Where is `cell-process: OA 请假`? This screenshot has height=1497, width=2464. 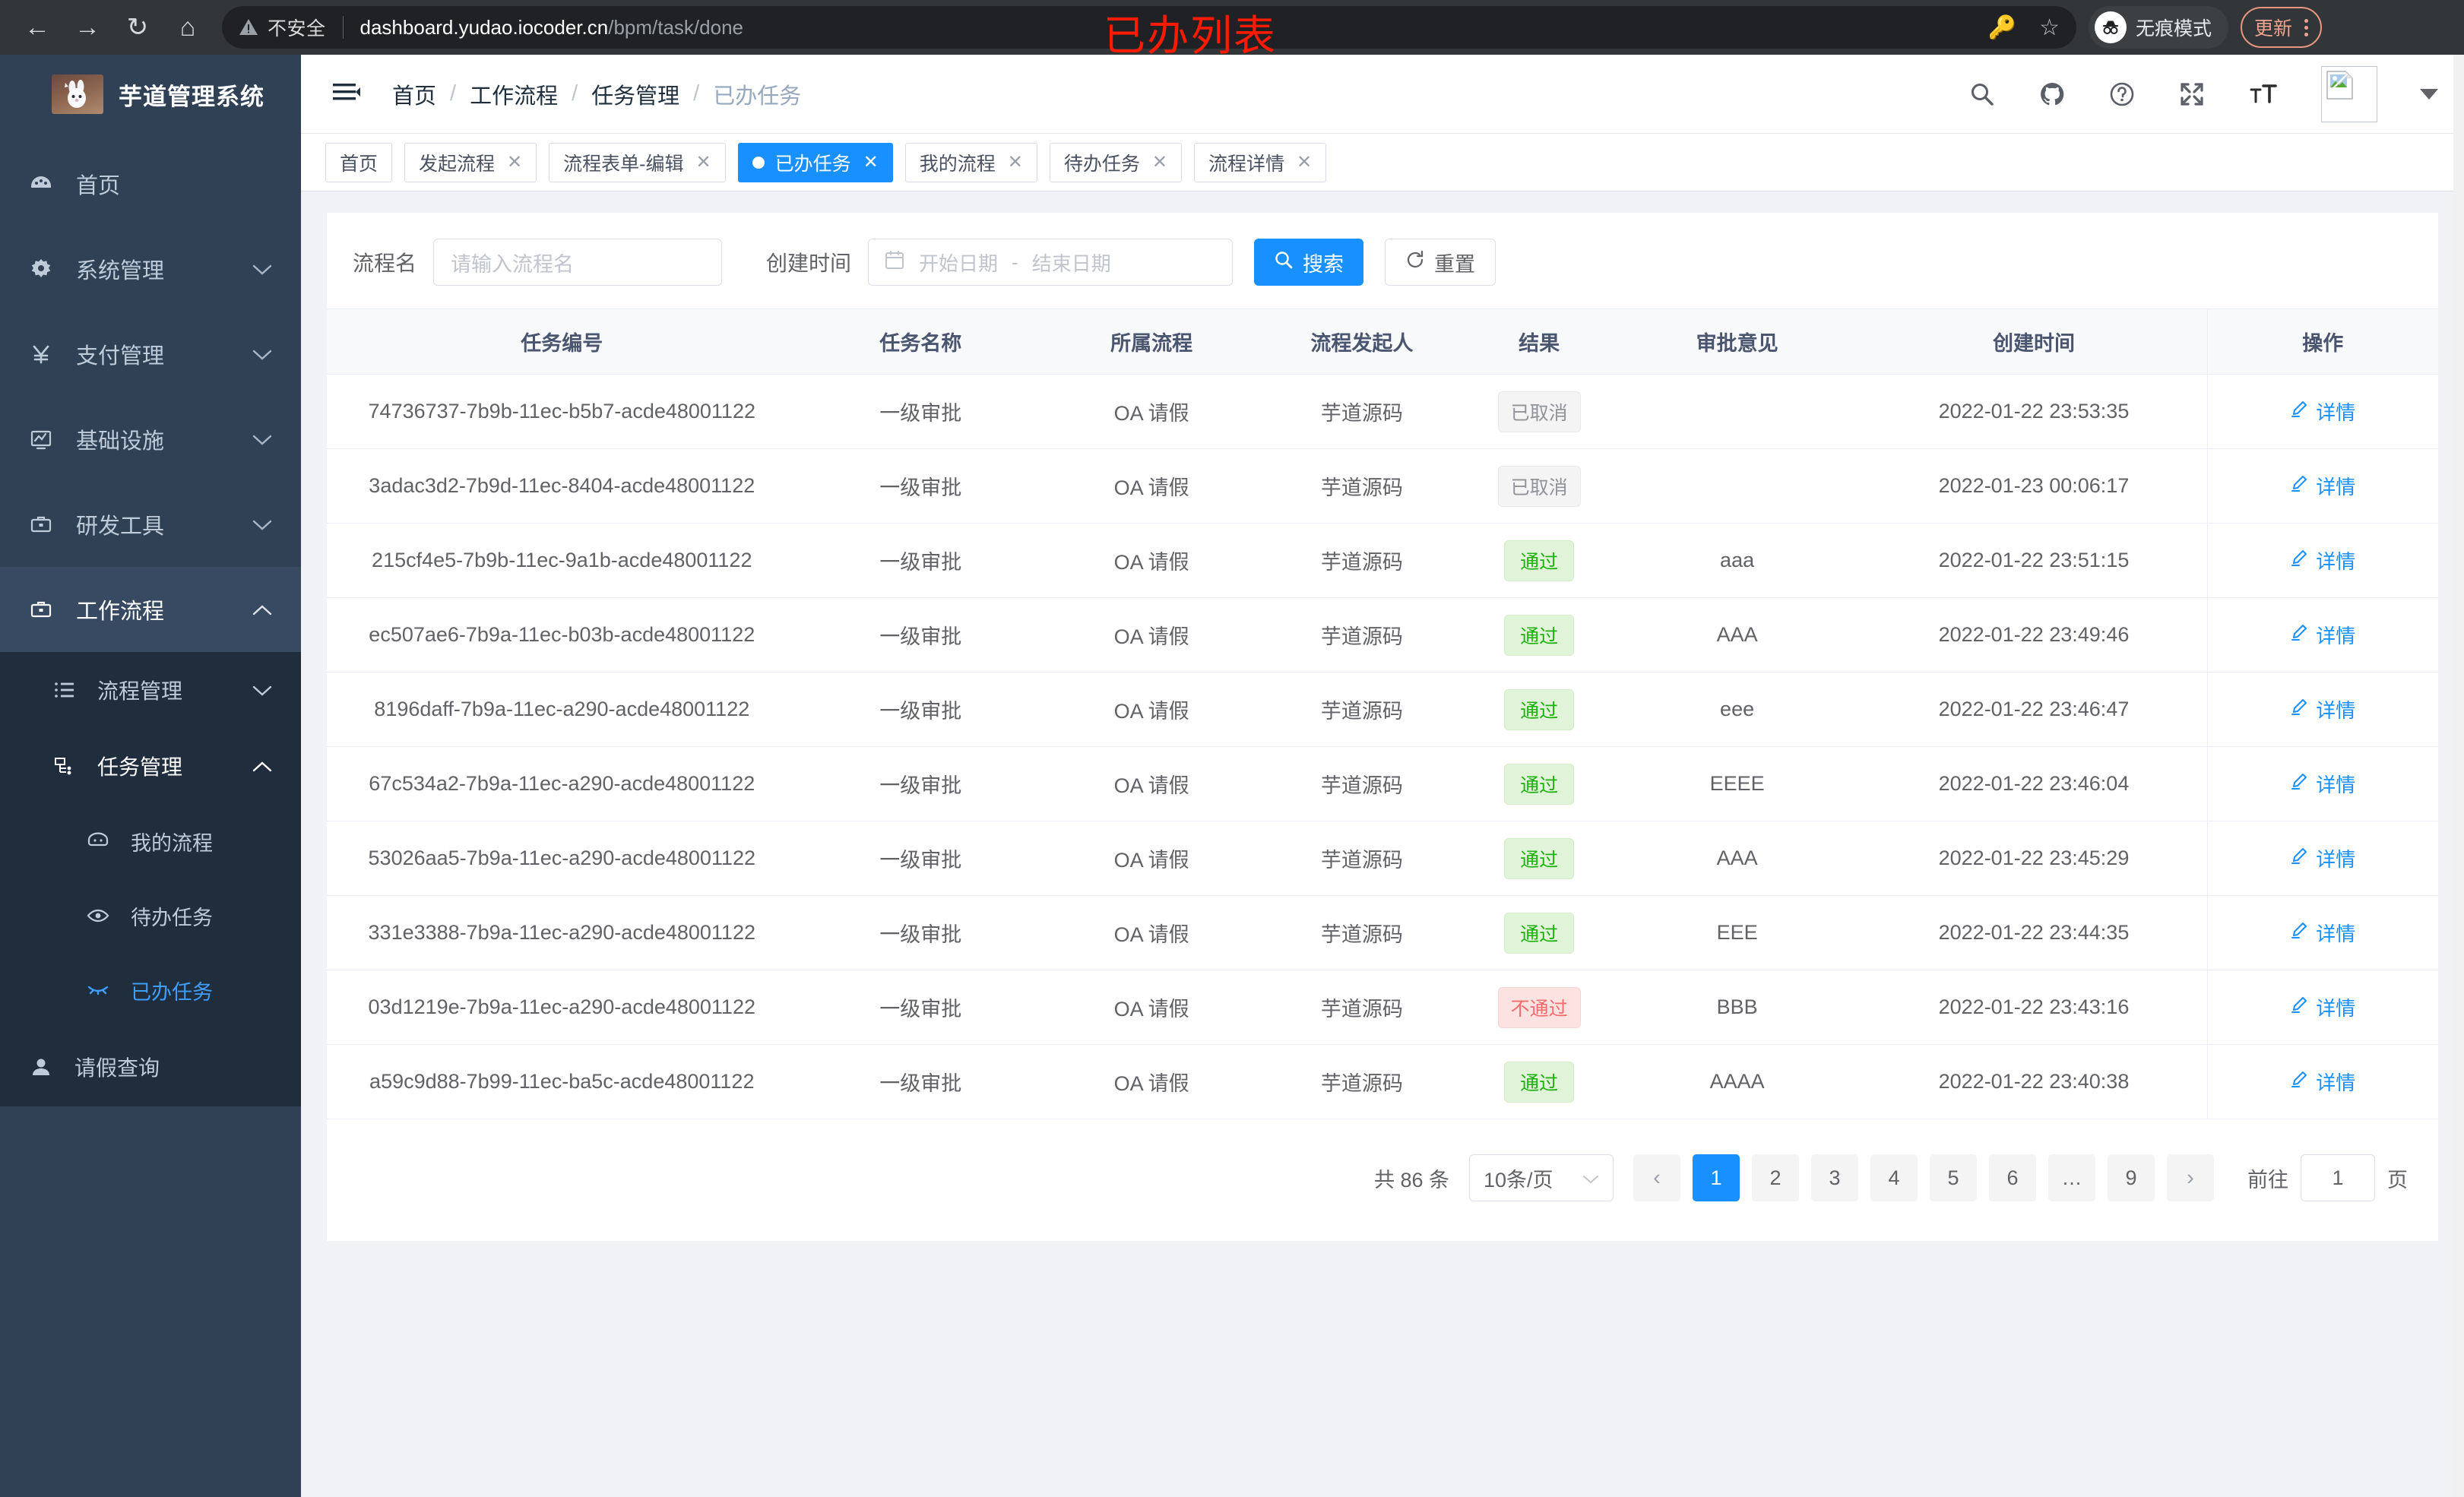 cell-process: OA 请假 is located at coordinates (1151, 560).